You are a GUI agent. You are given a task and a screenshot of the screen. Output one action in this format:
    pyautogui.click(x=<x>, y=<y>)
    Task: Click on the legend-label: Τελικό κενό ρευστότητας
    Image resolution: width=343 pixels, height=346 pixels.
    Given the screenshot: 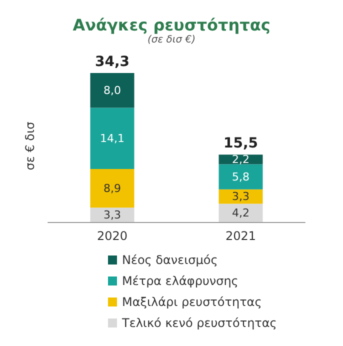 What is the action you would take?
    pyautogui.click(x=199, y=323)
    